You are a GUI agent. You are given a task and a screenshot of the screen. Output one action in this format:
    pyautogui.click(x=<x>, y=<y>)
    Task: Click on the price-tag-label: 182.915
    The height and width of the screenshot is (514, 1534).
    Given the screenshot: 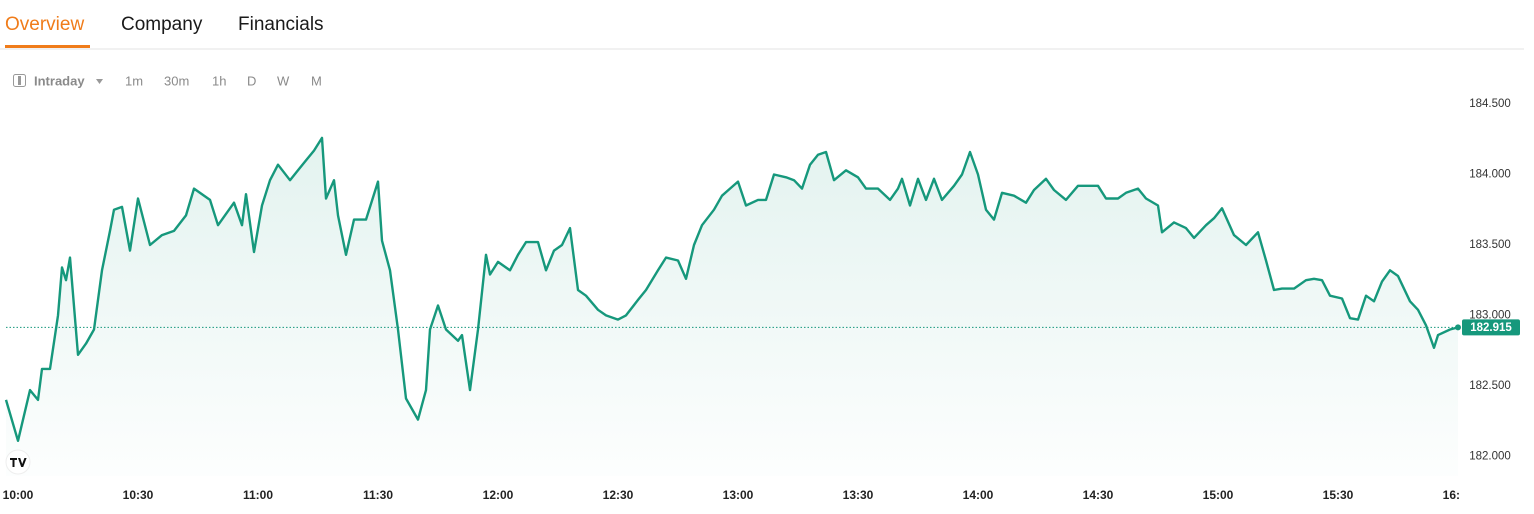 What is the action you would take?
    pyautogui.click(x=1491, y=328)
    